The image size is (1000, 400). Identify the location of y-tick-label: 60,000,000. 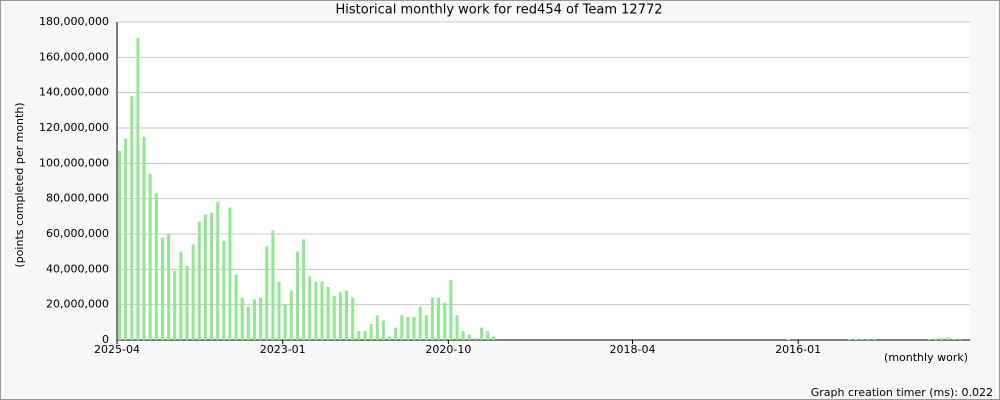
(77, 233).